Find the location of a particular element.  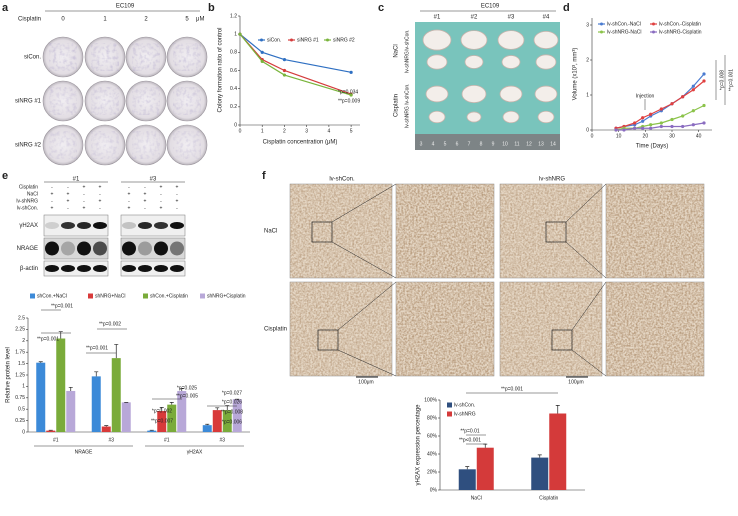

band-label: β-actin is located at coordinates (29, 269).